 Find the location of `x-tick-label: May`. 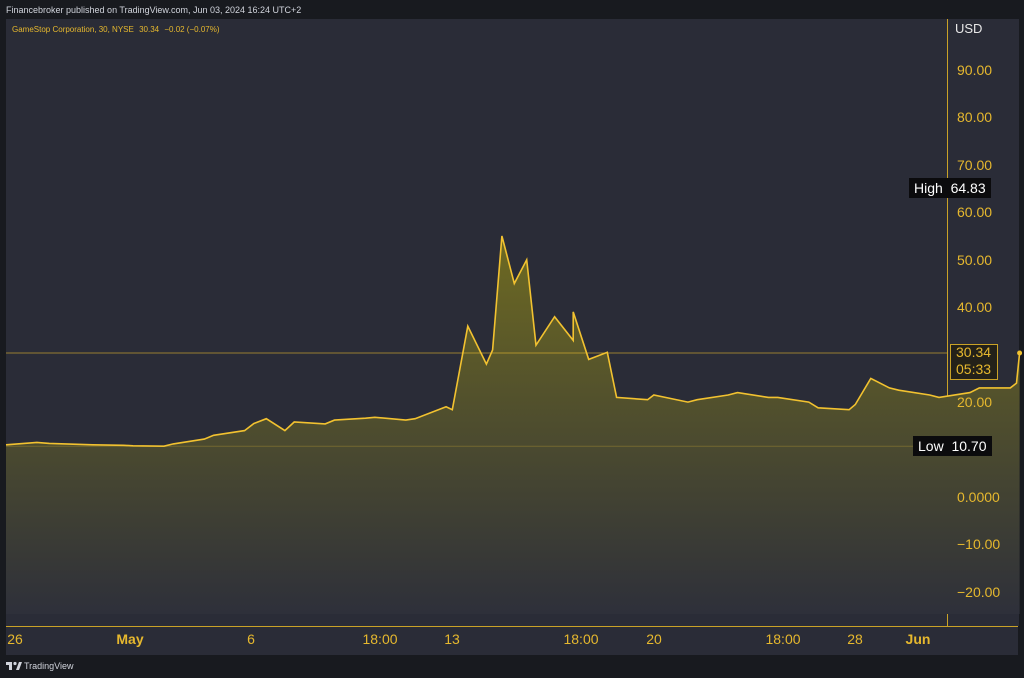

x-tick-label: May is located at coordinates (130, 639).